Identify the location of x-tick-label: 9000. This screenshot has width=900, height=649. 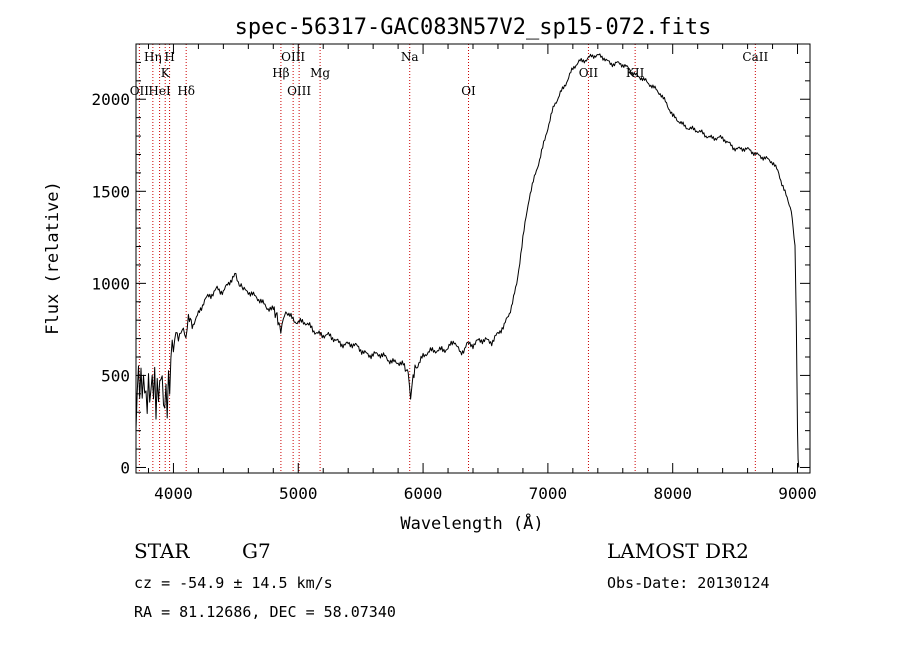
(797, 493).